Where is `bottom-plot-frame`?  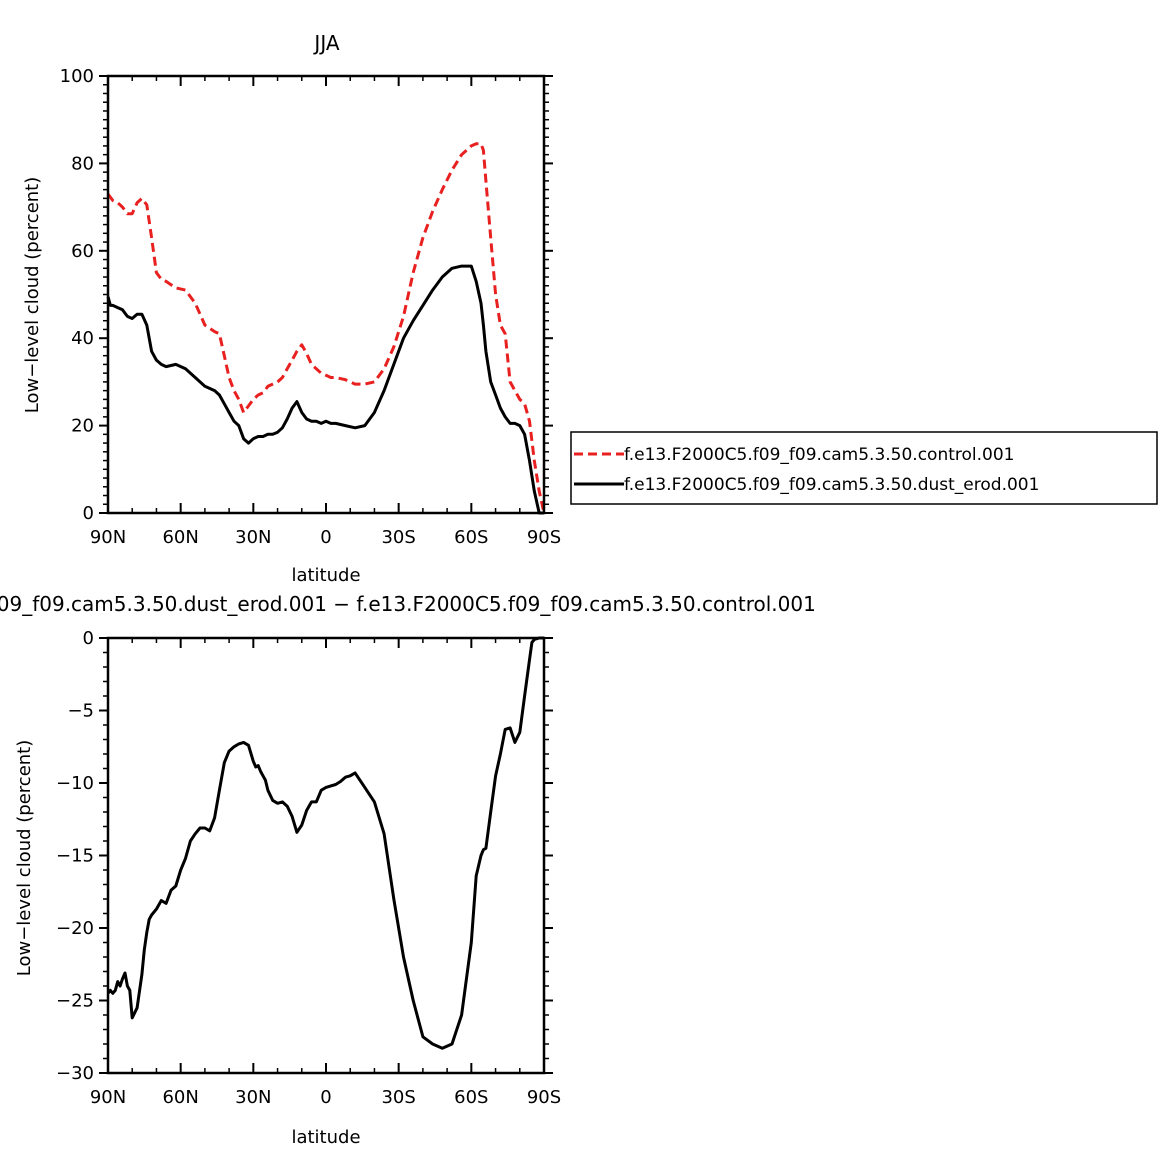 bottom-plot-frame is located at coordinates (326, 855).